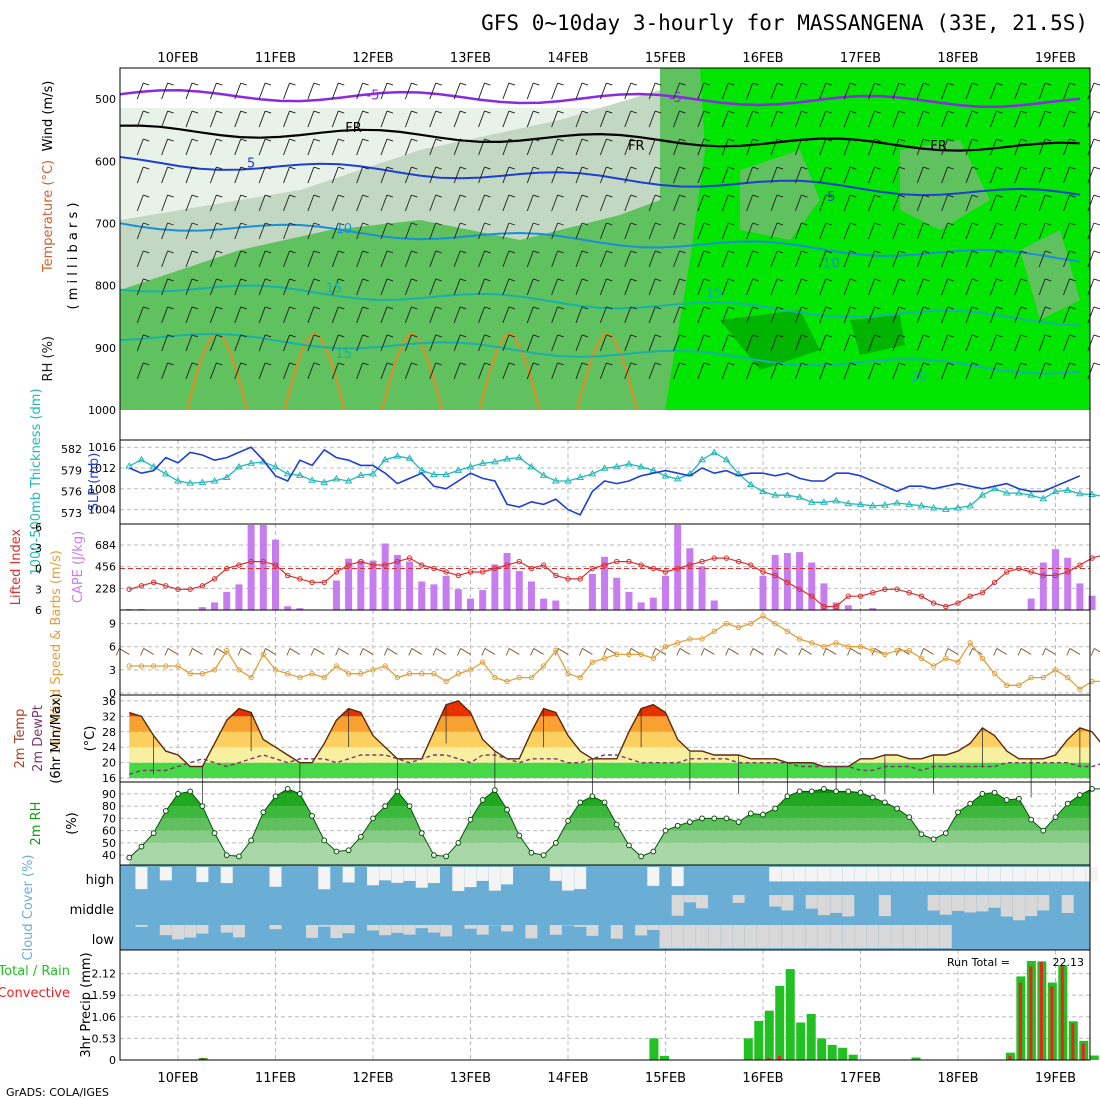 The height and width of the screenshot is (1100, 1100). What do you see at coordinates (102, 447) in the screenshot?
I see `slp-tick-label: 1016` at bounding box center [102, 447].